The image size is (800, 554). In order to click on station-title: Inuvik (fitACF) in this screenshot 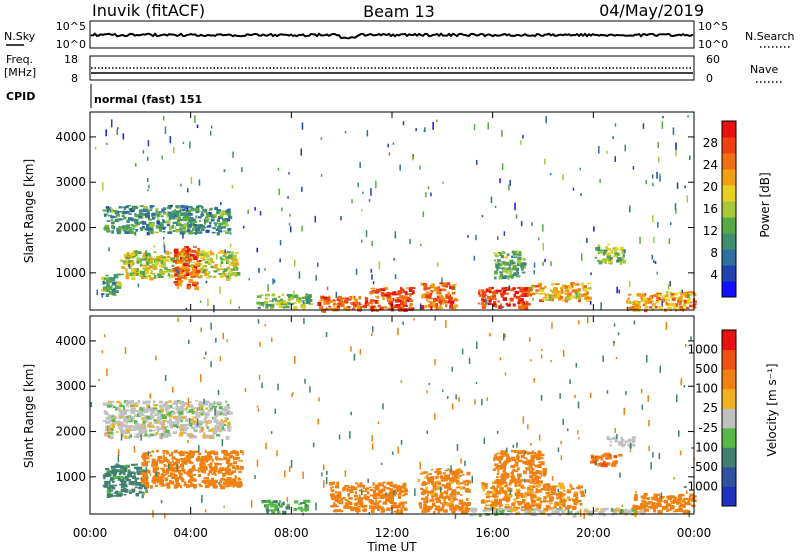, I will do `click(148, 10)`.